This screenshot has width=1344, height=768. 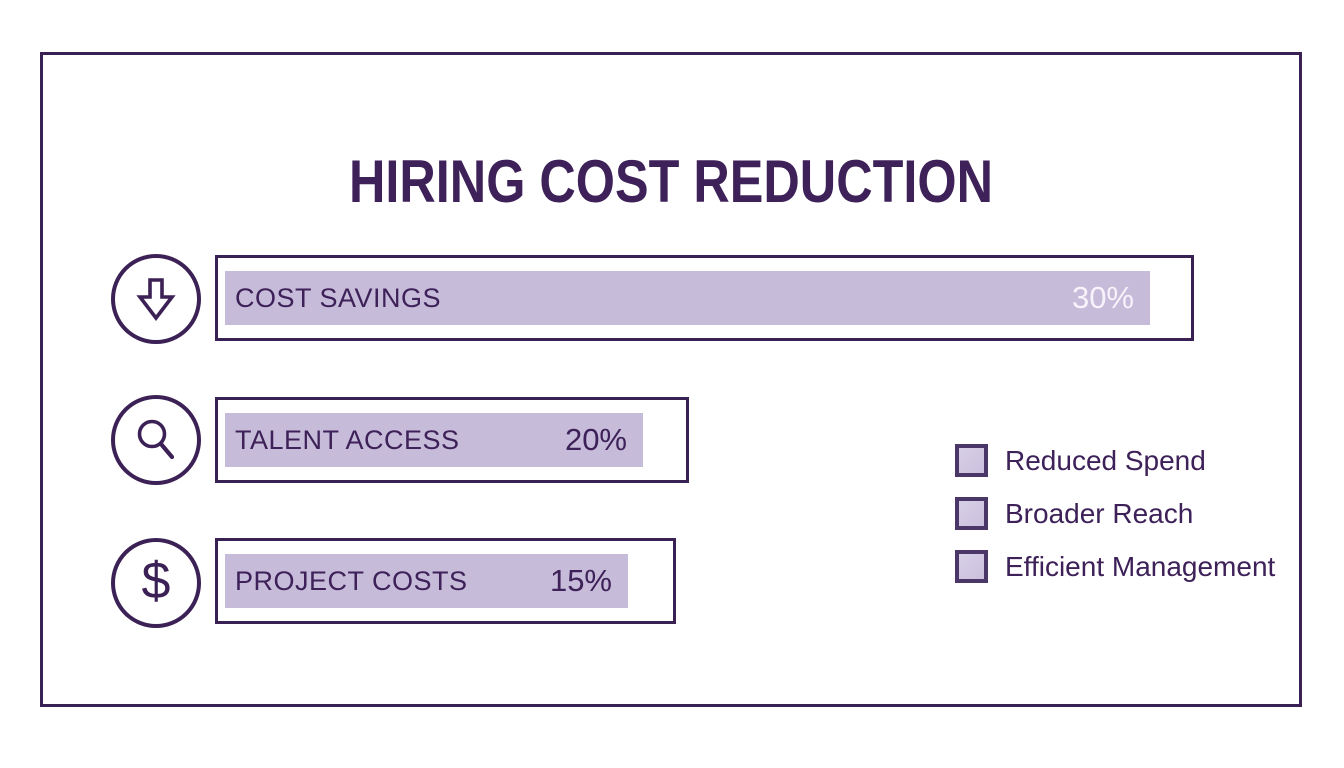 I want to click on arrow-down-icon, so click(x=156, y=299).